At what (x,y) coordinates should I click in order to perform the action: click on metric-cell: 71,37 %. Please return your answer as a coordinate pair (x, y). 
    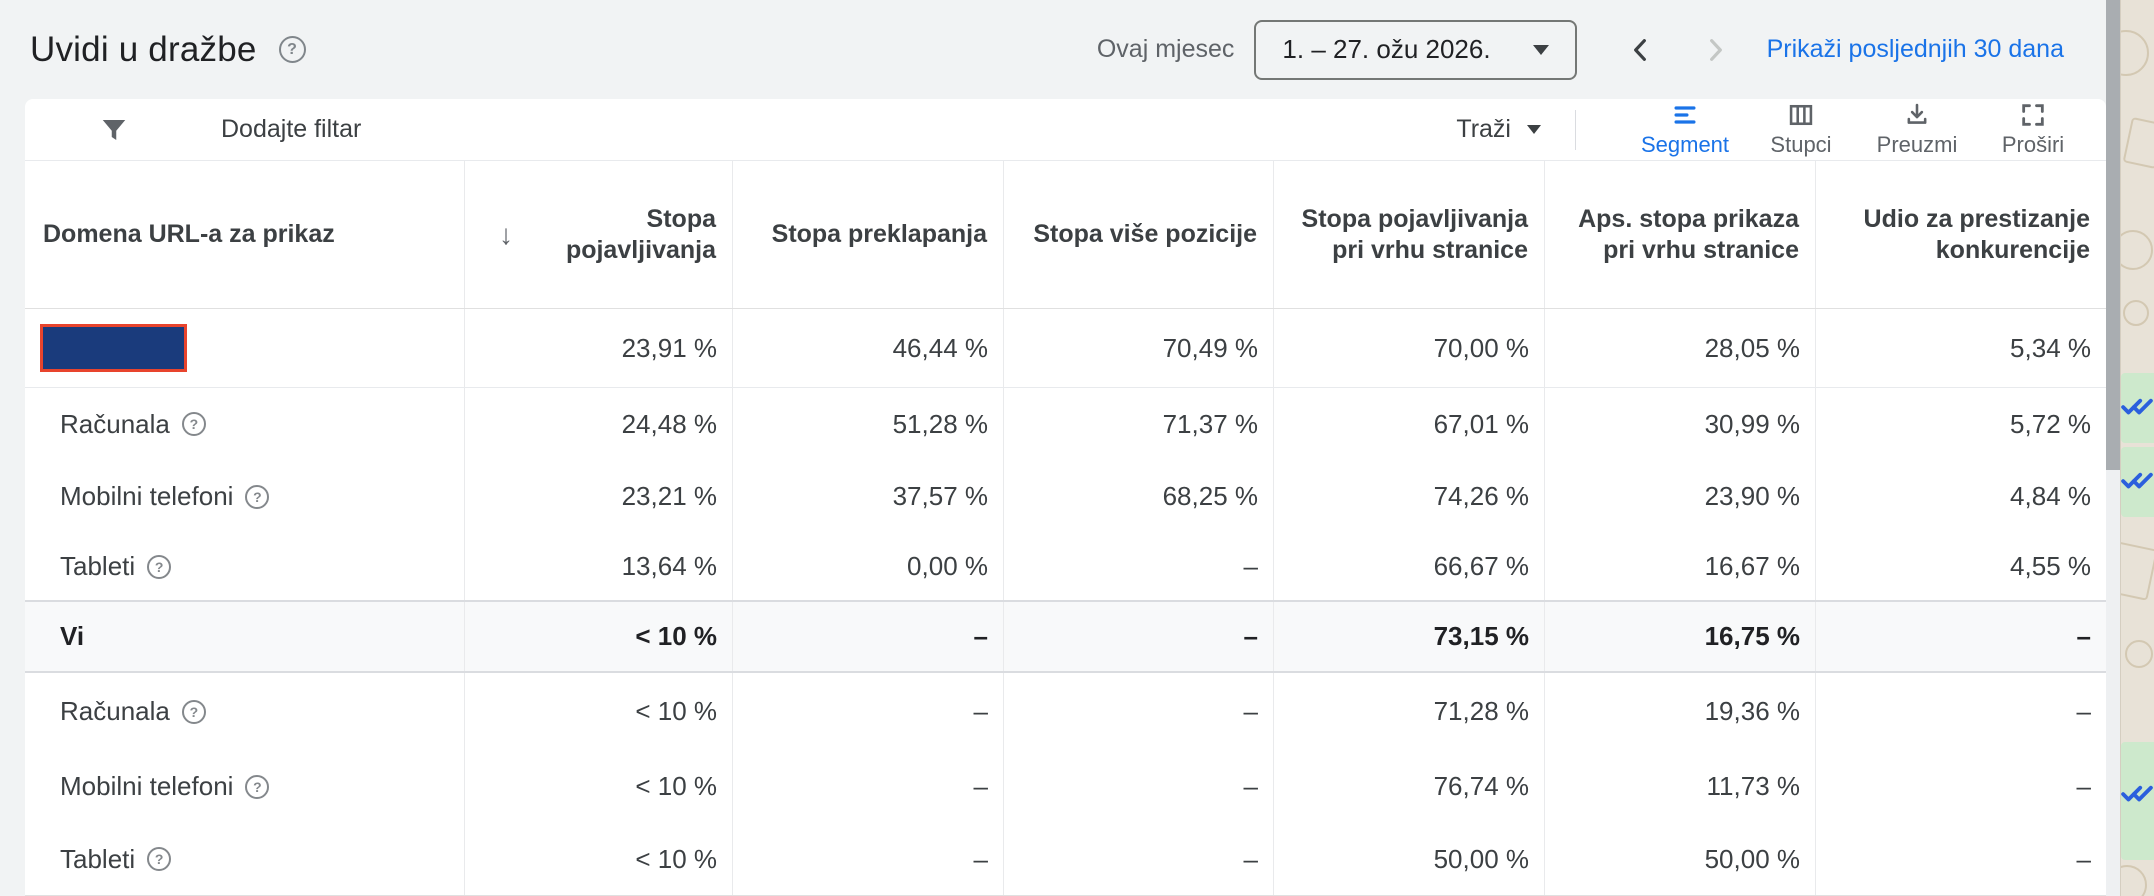
    Looking at the image, I should click on (1138, 424).